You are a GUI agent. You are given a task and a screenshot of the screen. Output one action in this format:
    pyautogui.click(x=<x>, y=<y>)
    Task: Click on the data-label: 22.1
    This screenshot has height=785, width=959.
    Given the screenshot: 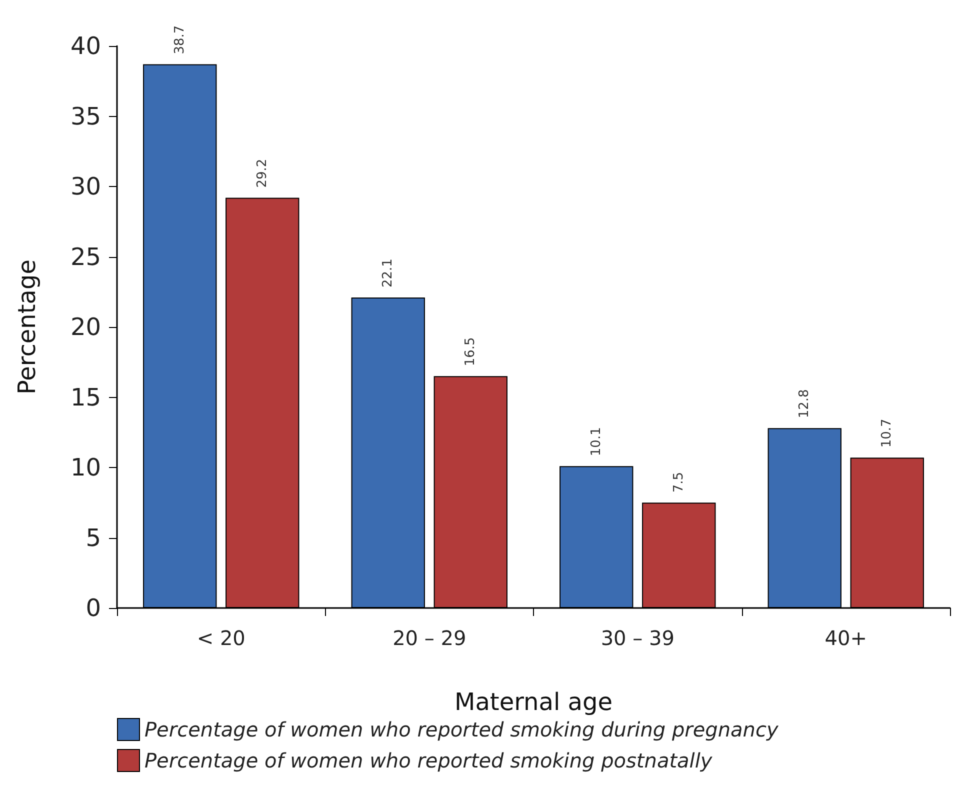 What is the action you would take?
    pyautogui.click(x=388, y=273)
    